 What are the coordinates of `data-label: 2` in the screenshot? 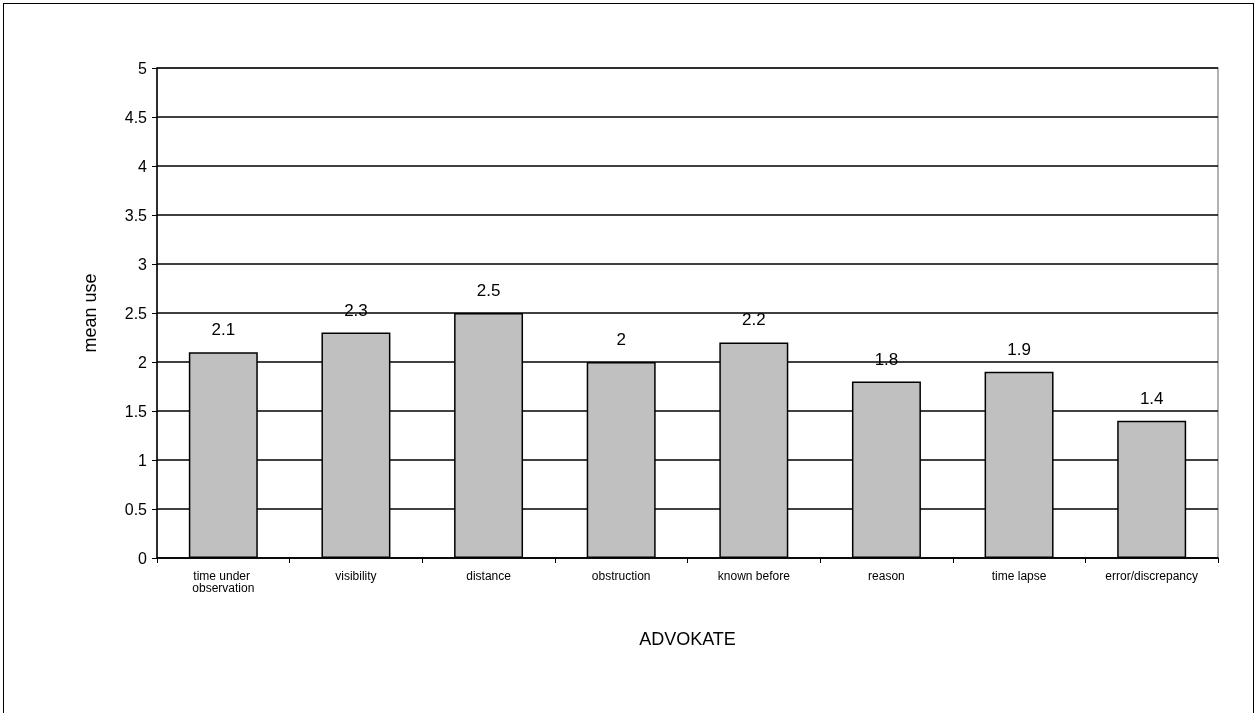 It's located at (621, 339).